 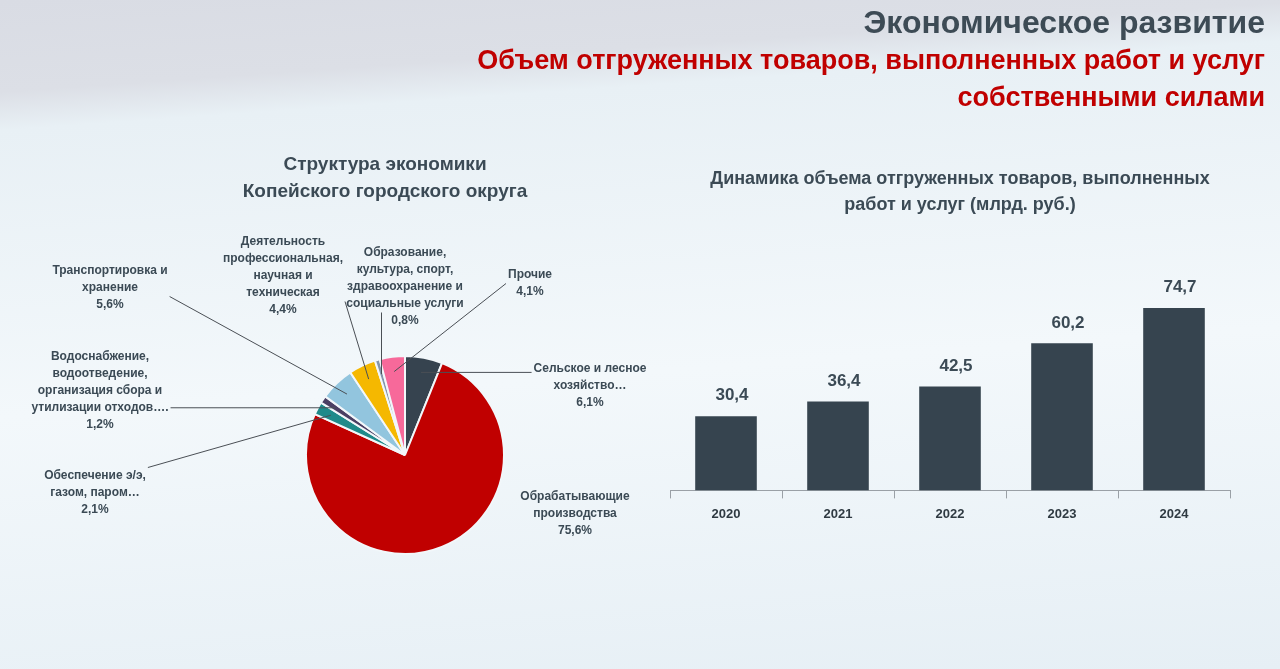 I want to click on x-tick-label: 2024, so click(x=1174, y=513).